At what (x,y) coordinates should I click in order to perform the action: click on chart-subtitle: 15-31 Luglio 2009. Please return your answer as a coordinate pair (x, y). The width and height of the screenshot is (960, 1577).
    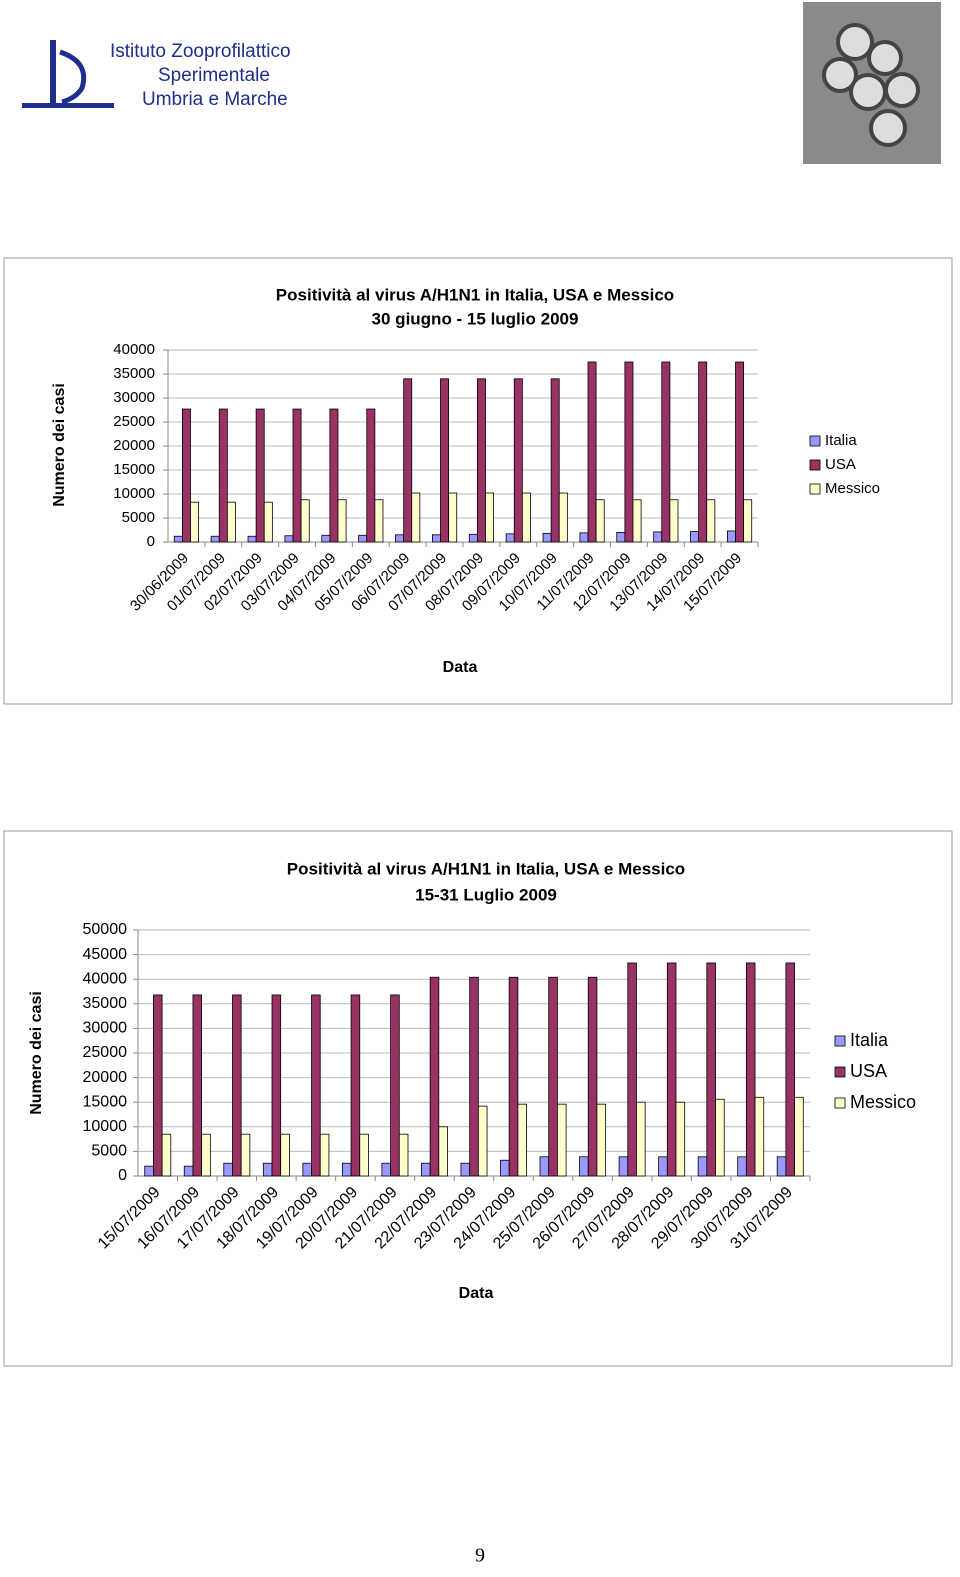
    Looking at the image, I should click on (486, 894).